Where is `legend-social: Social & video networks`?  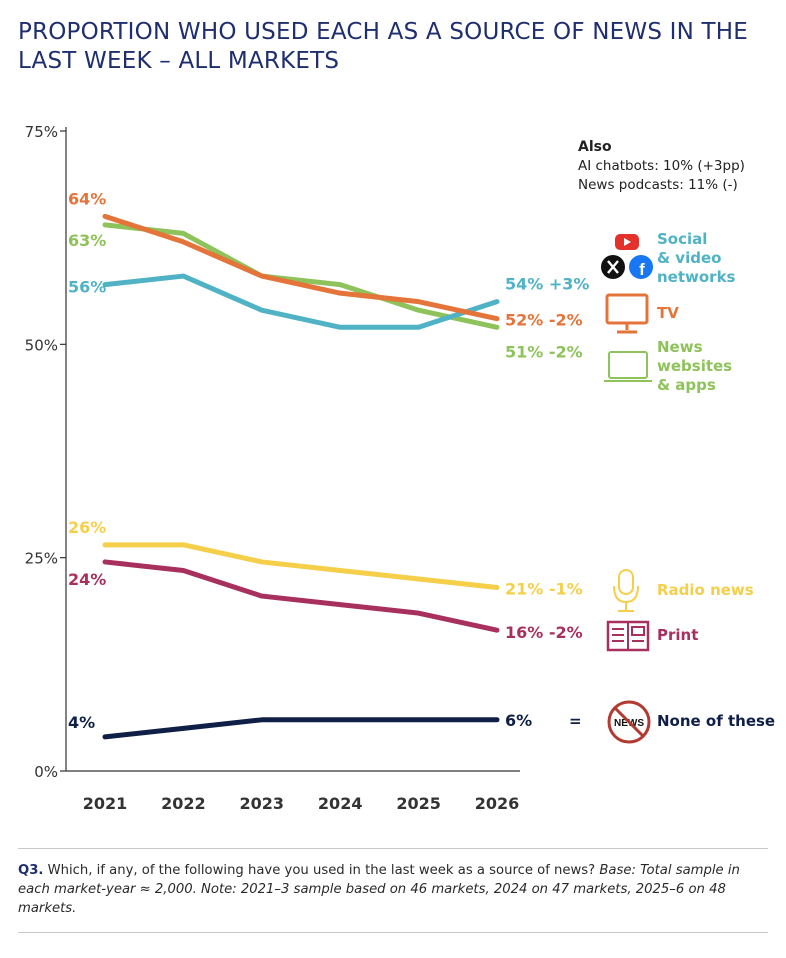
legend-social: Social & video networks is located at coordinates (696, 258).